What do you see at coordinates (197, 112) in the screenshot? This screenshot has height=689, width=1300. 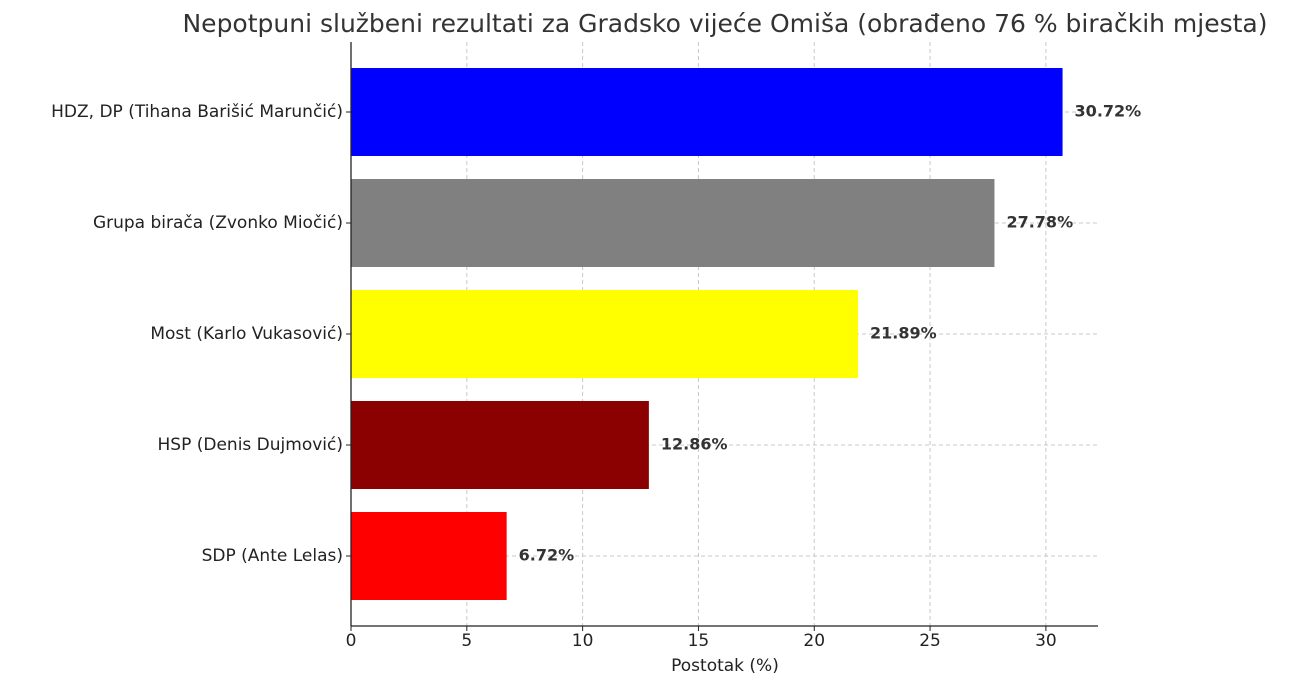 I see `y-tick-label: HDZ, DP (Tihana Barišić Marunčić)` at bounding box center [197, 112].